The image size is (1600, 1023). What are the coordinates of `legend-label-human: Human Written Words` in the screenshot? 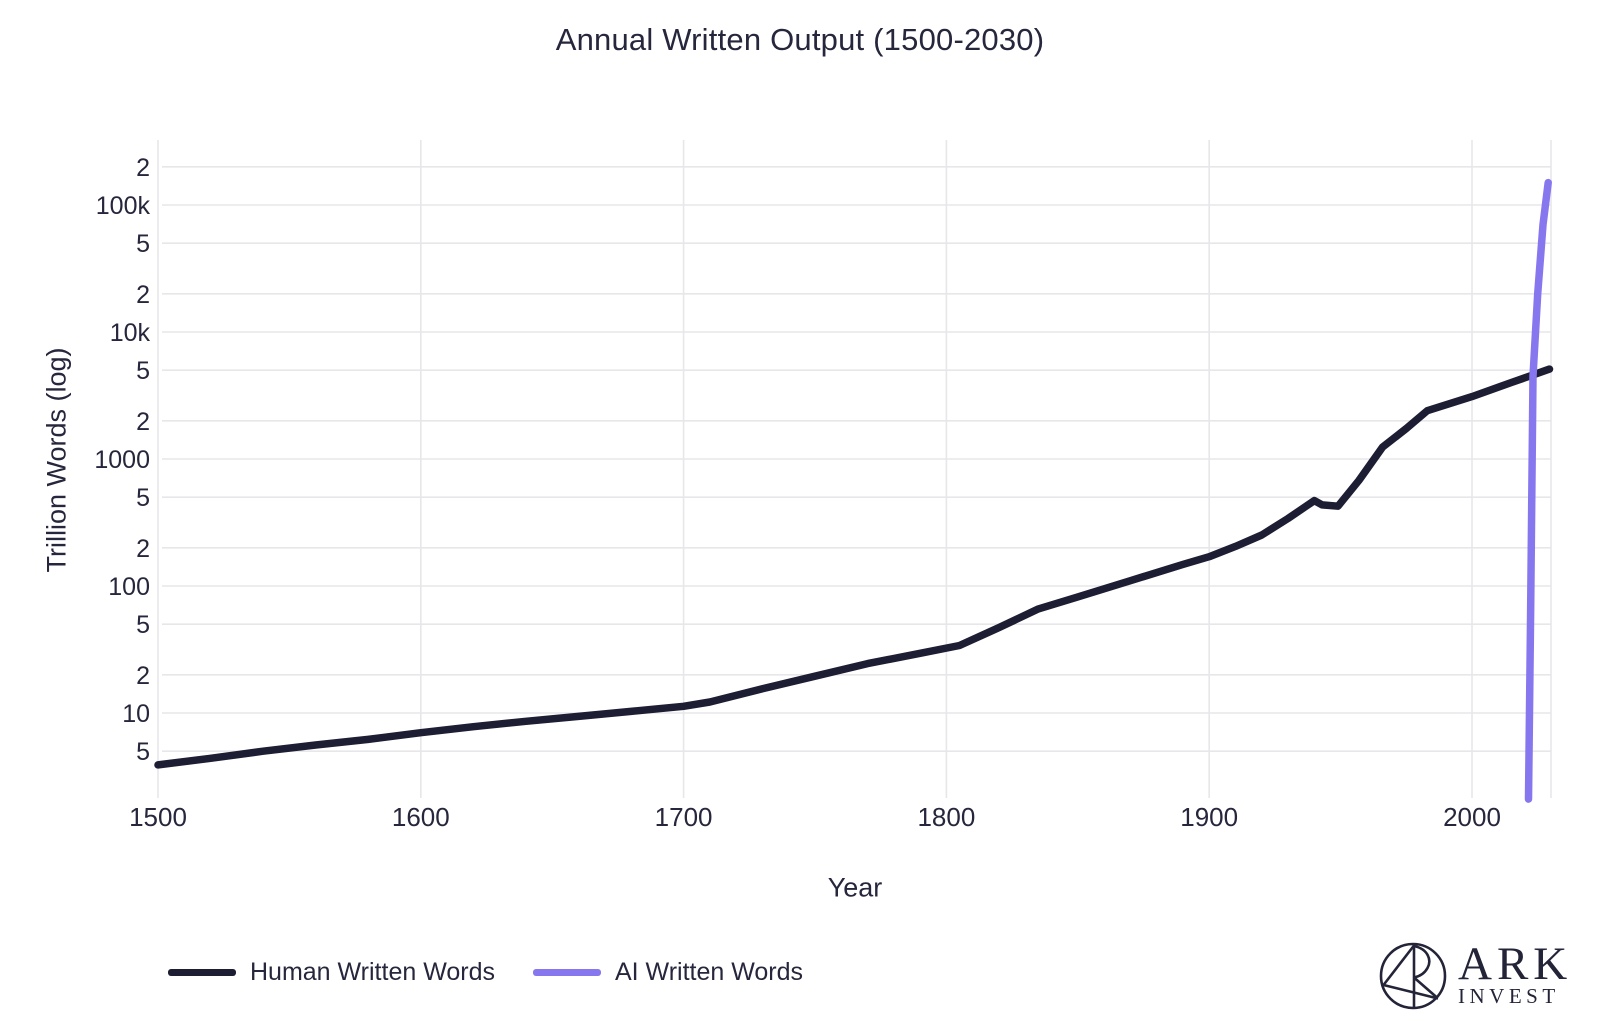 It's located at (372, 972).